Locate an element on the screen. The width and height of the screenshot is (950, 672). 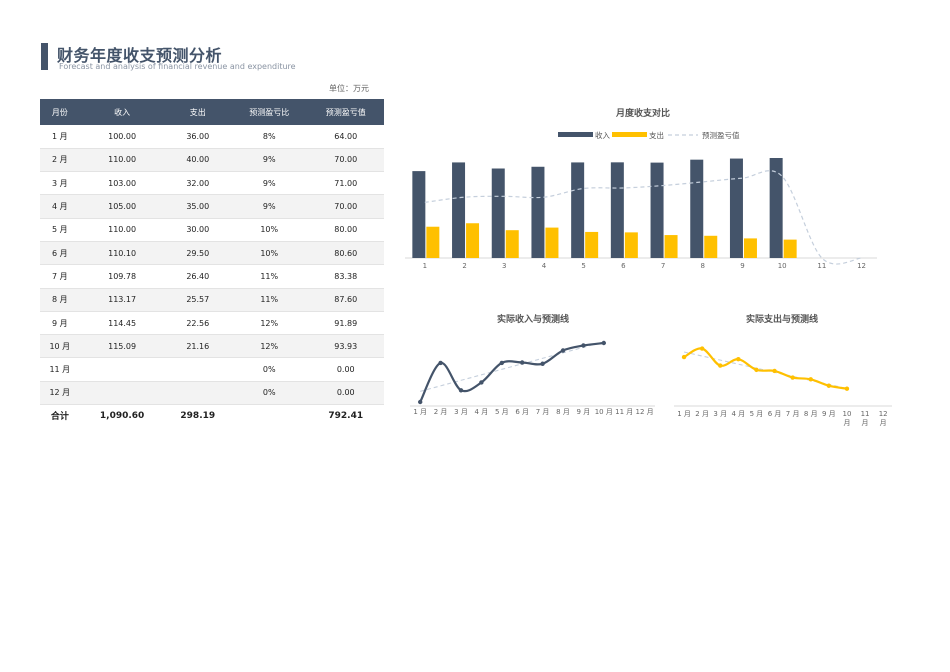
table-cell: 11 月 is located at coordinates (60, 369).